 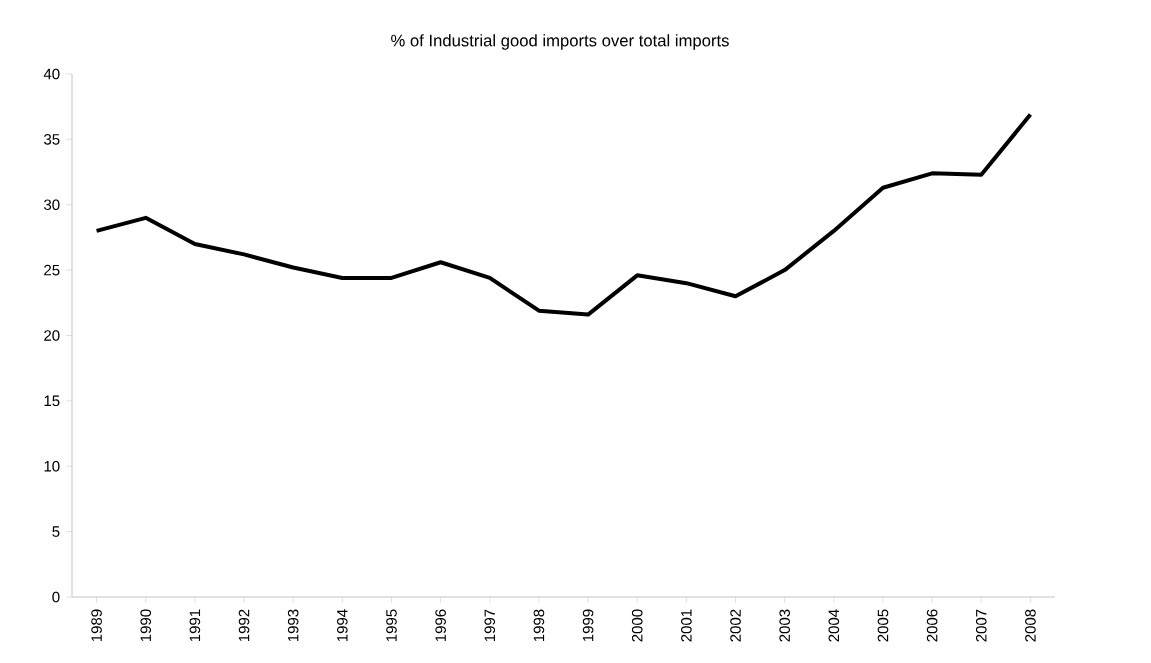 I want to click on chart-title: % of Industrial good imports over total imports, so click(x=560, y=42).